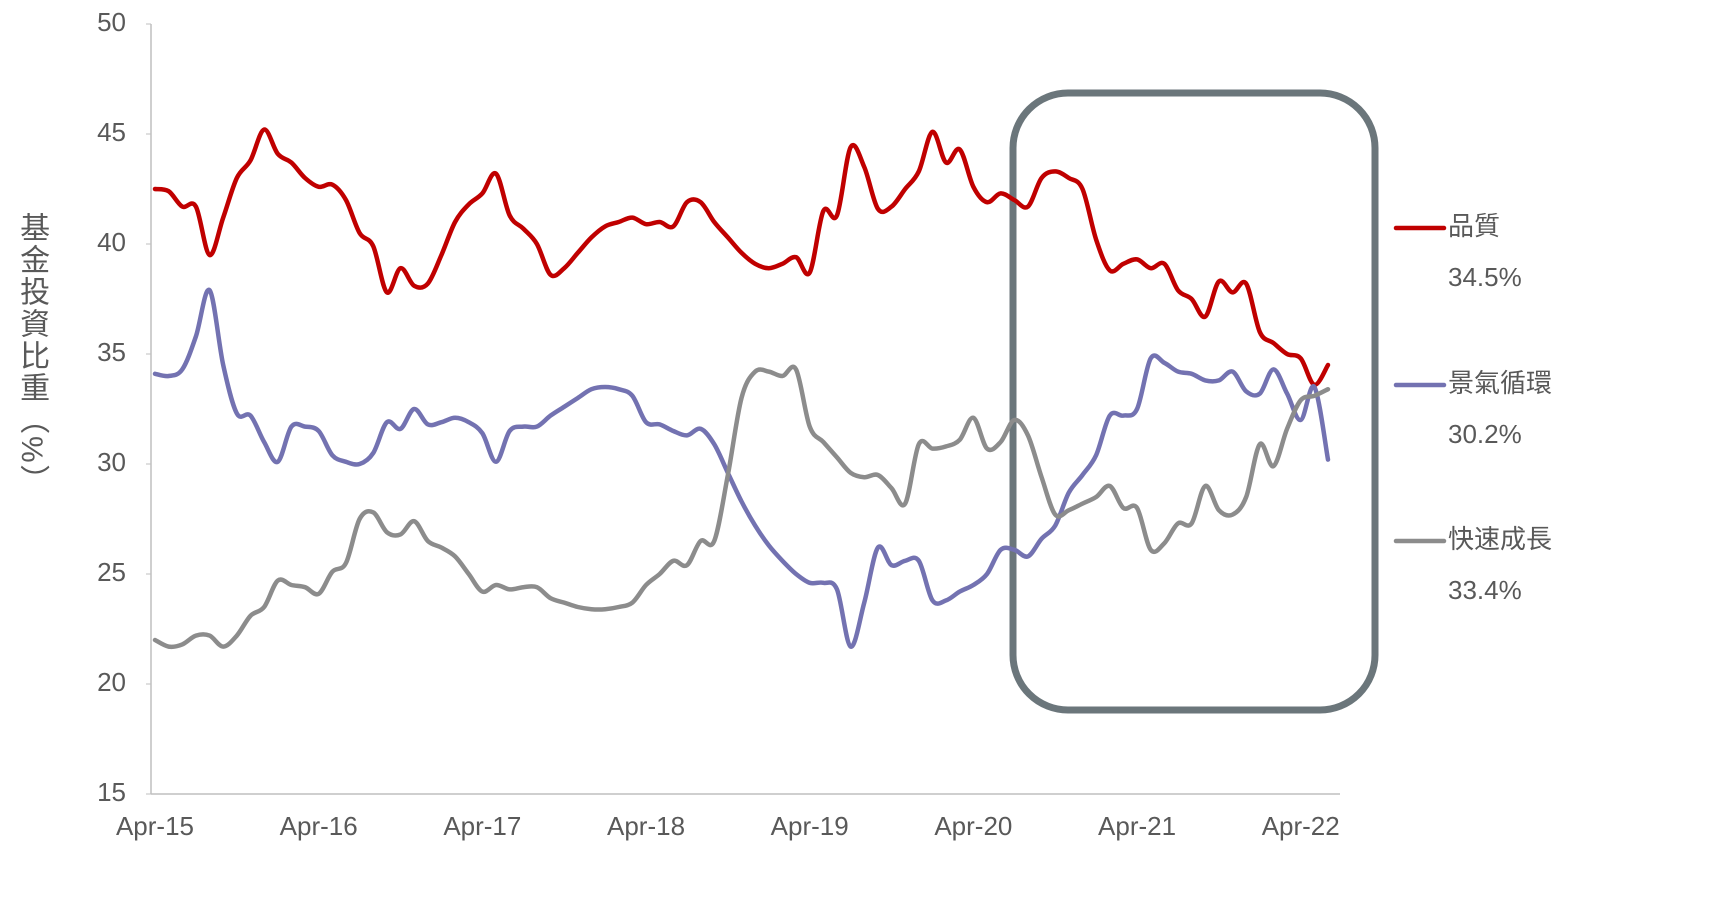 The image size is (1709, 920). Describe the element at coordinates (111, 22) in the screenshot. I see `y-tick-label: 50` at that location.